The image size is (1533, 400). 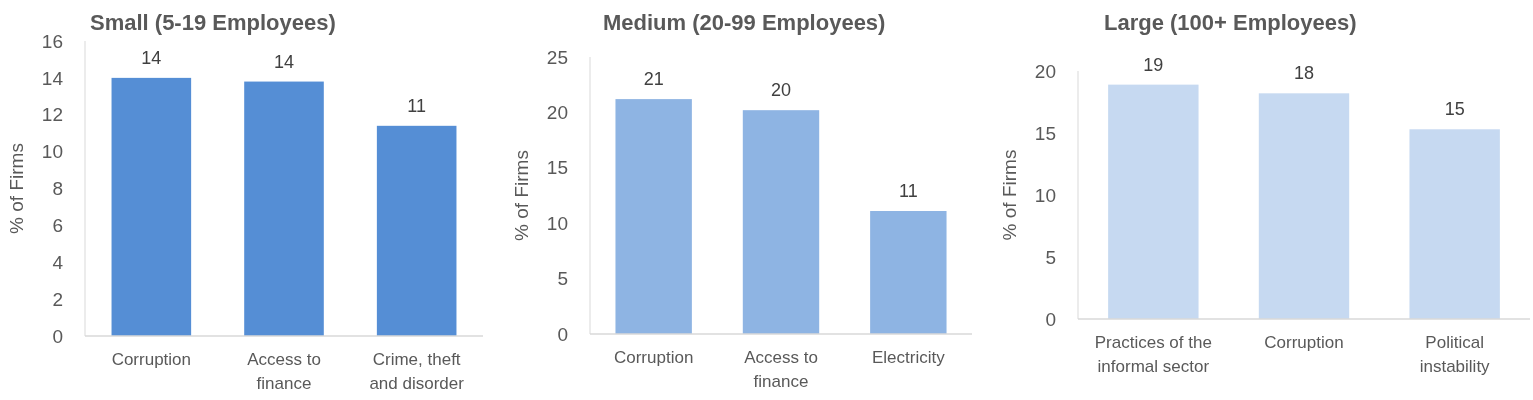 I want to click on y-tick-label: 8, so click(x=57, y=189).